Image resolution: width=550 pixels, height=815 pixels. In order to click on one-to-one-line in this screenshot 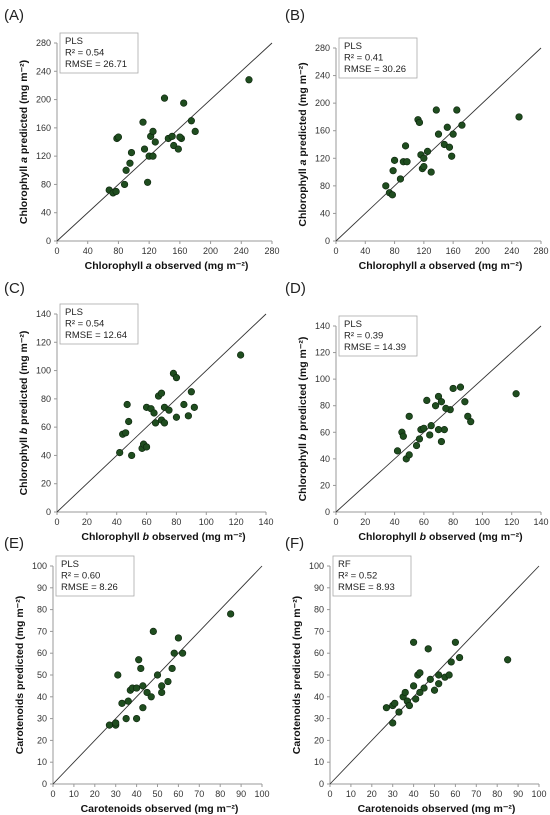, I will do `click(434, 675)`.